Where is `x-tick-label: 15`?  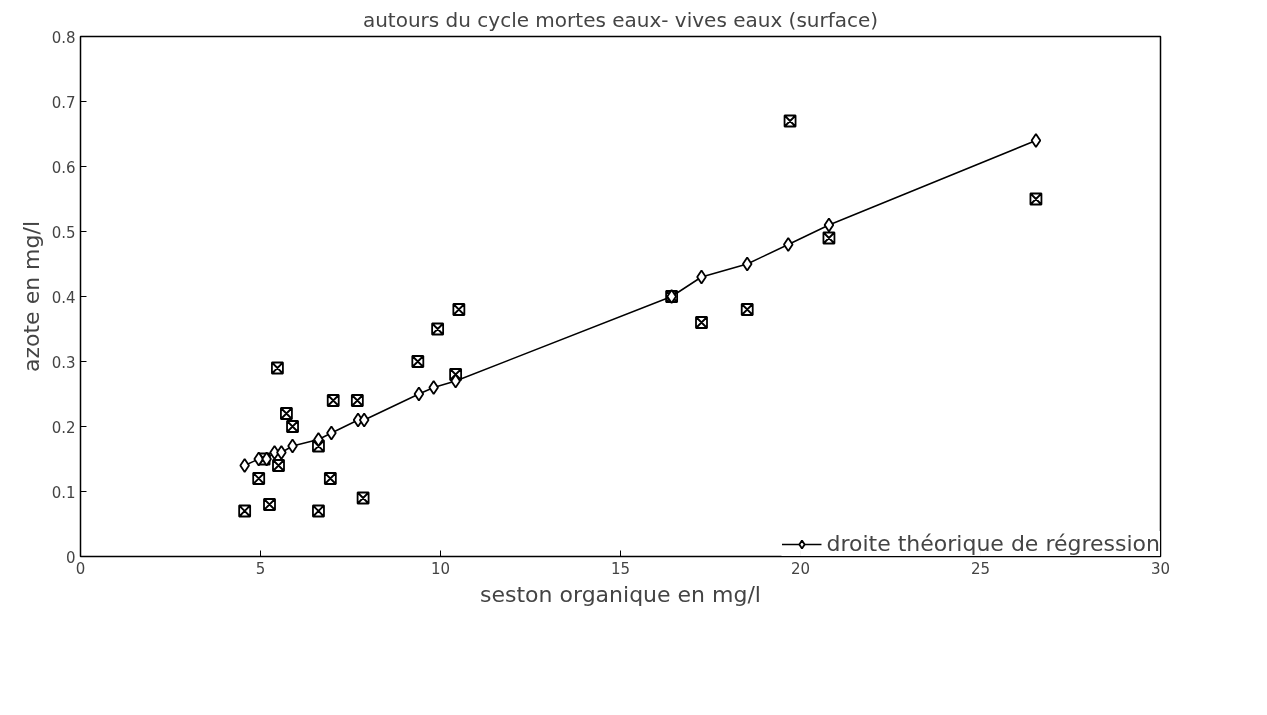 x-tick-label: 15 is located at coordinates (620, 568).